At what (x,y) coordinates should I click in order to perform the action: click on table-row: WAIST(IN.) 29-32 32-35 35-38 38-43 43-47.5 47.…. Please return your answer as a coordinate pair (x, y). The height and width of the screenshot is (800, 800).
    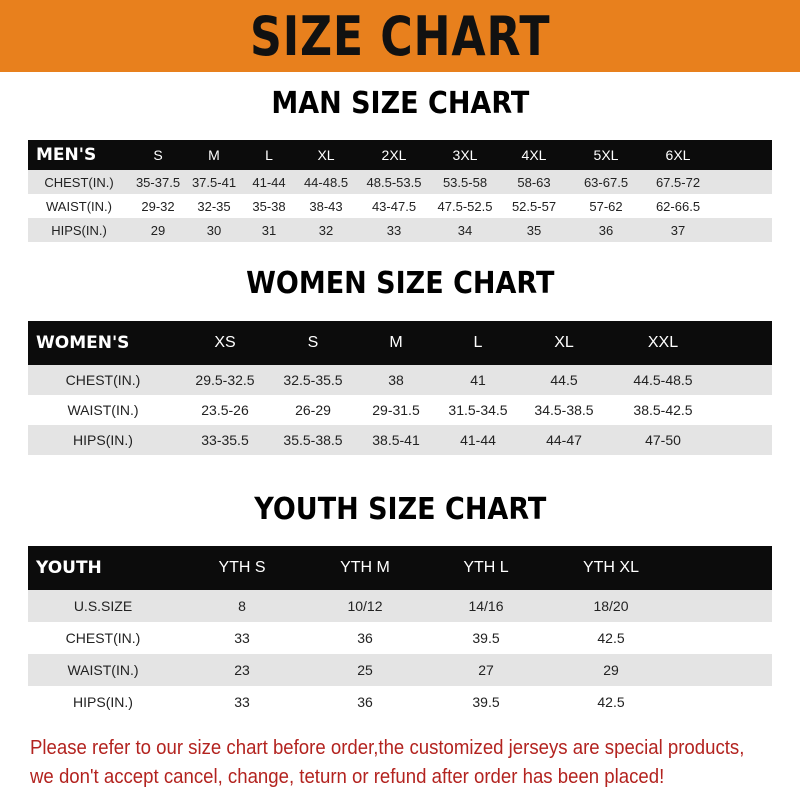
    Looking at the image, I should click on (400, 206).